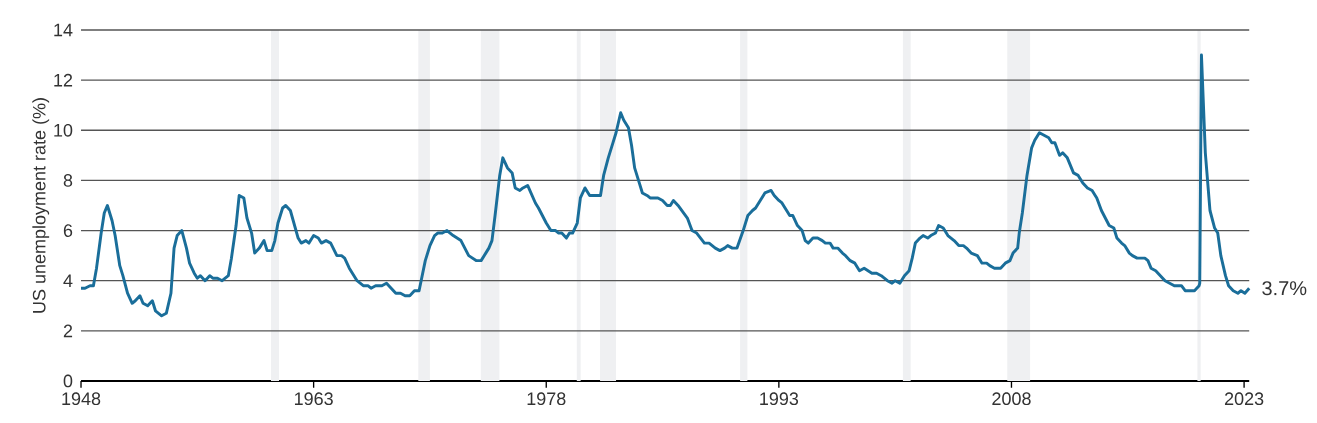 The width and height of the screenshot is (1317, 423). What do you see at coordinates (779, 399) in the screenshot?
I see `x-tick-label: 1993` at bounding box center [779, 399].